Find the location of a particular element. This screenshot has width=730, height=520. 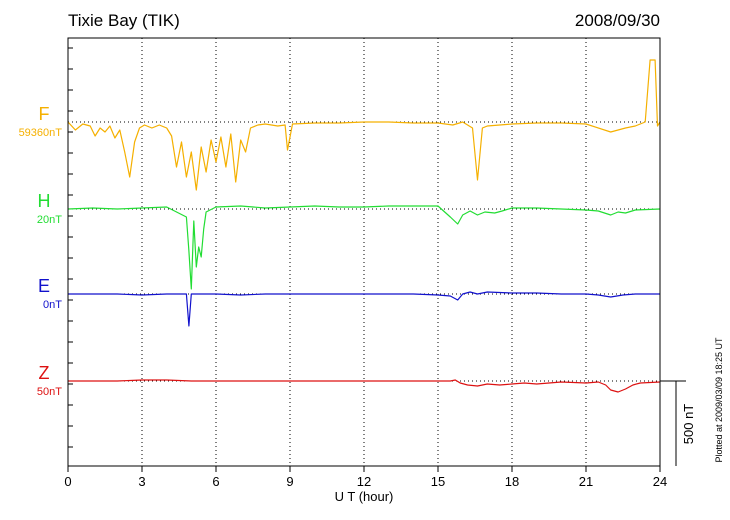

x-tick-label: 15 is located at coordinates (438, 481).